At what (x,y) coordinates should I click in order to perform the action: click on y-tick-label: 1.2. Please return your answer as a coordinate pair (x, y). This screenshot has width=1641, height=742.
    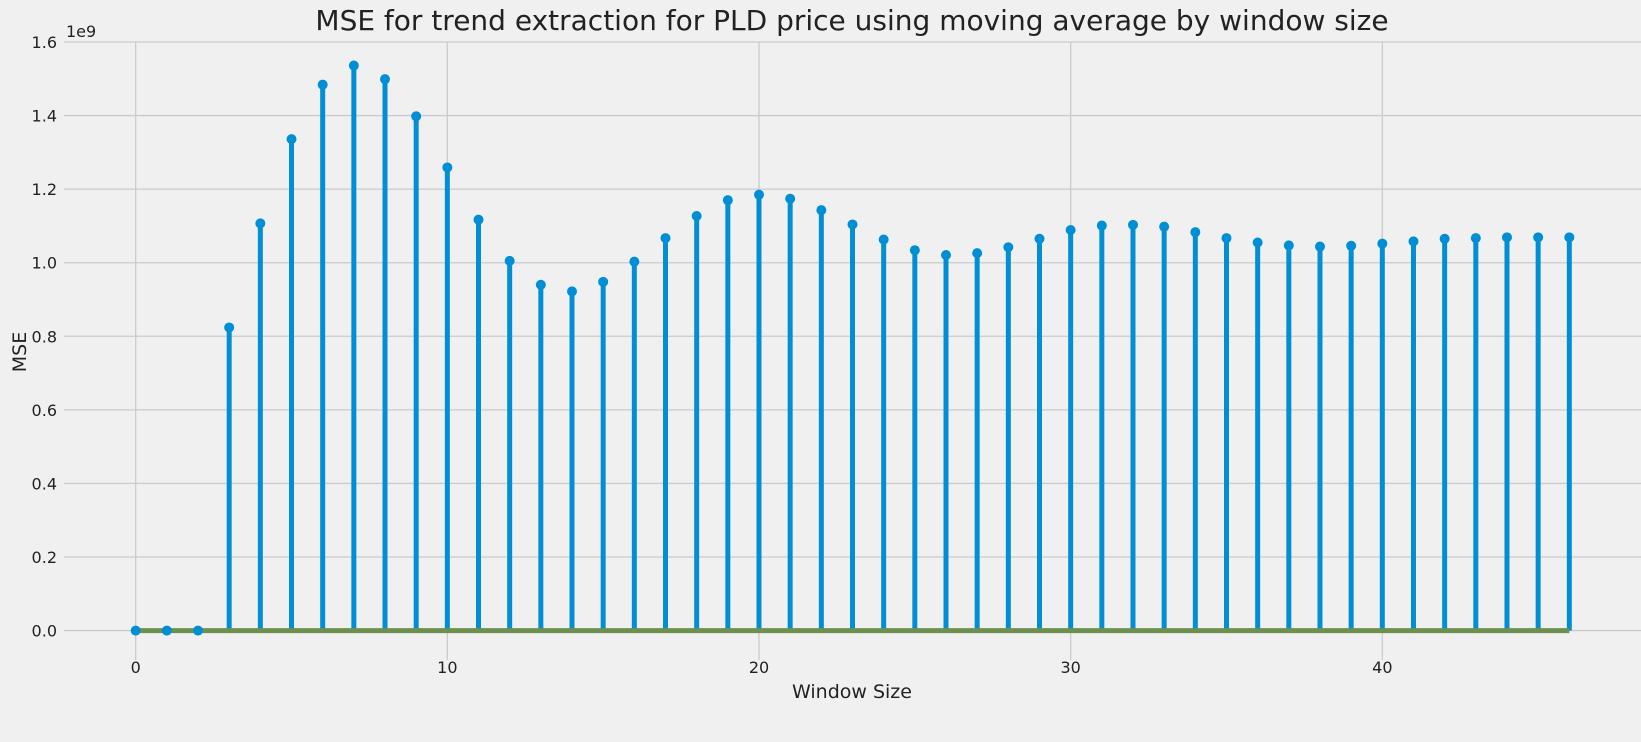
    Looking at the image, I should click on (44, 189).